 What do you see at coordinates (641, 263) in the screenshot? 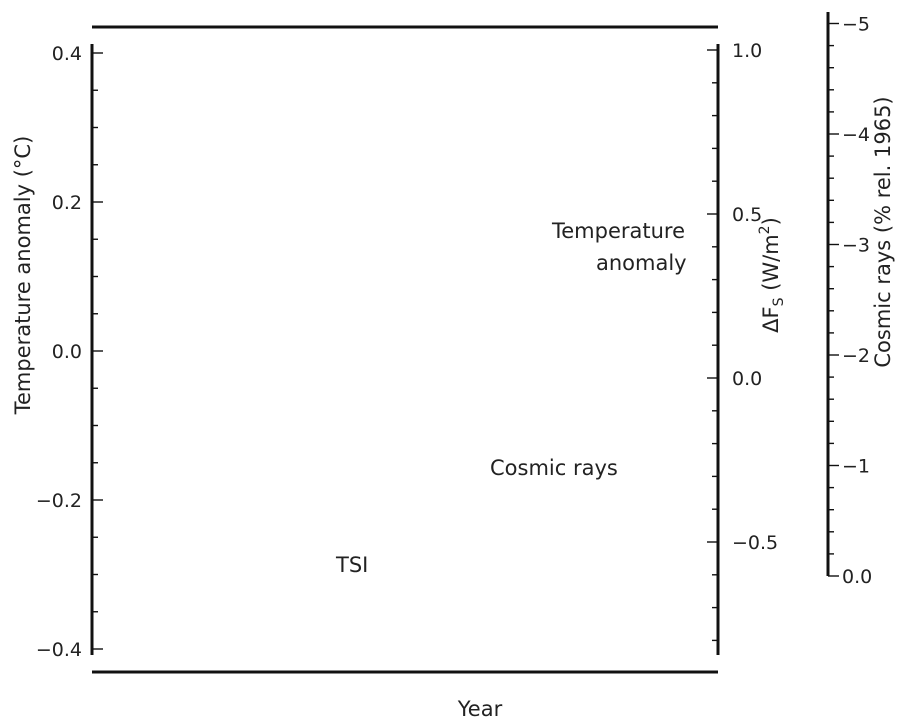
I see `temperature-annotation-line2: anomaly` at bounding box center [641, 263].